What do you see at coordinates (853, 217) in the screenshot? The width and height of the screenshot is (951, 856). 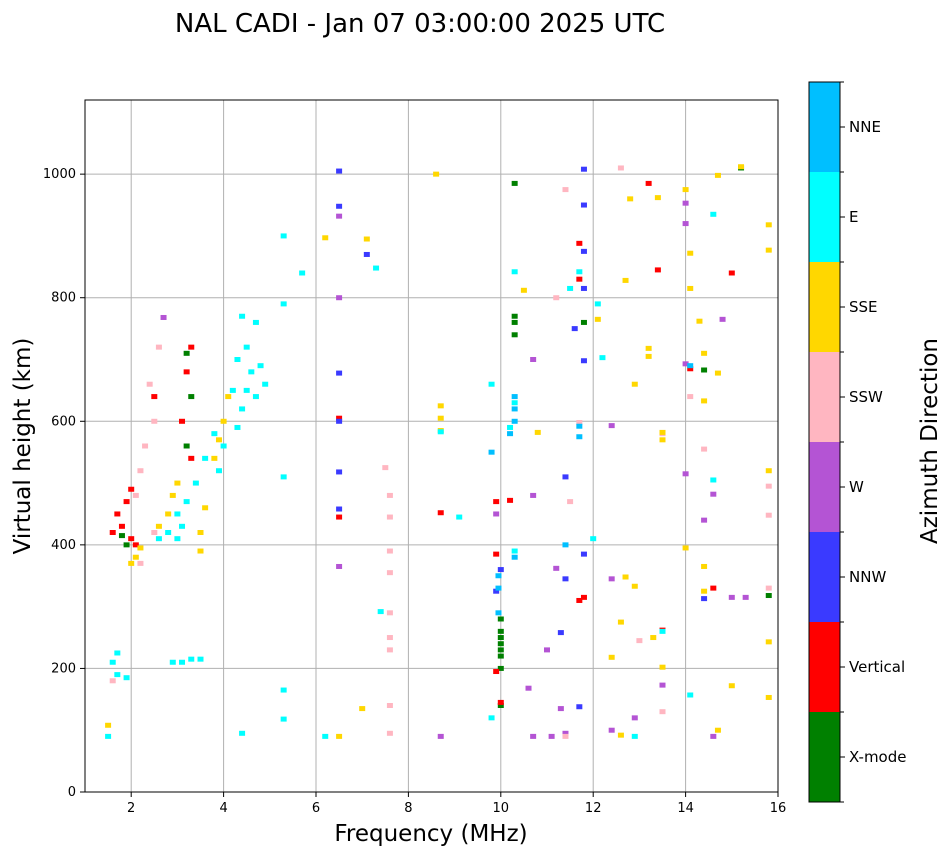 I see `colorbar-tick-label: E` at bounding box center [853, 217].